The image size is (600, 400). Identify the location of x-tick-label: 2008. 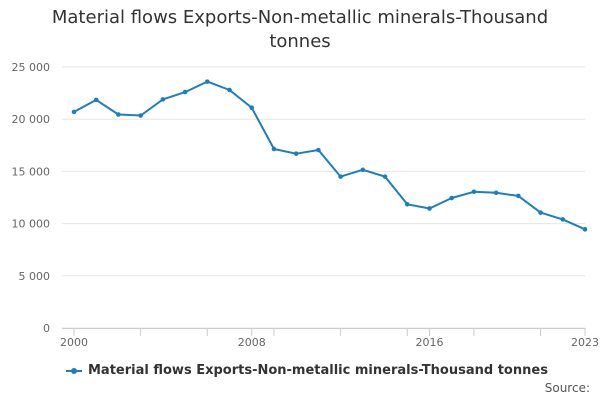
(252, 342).